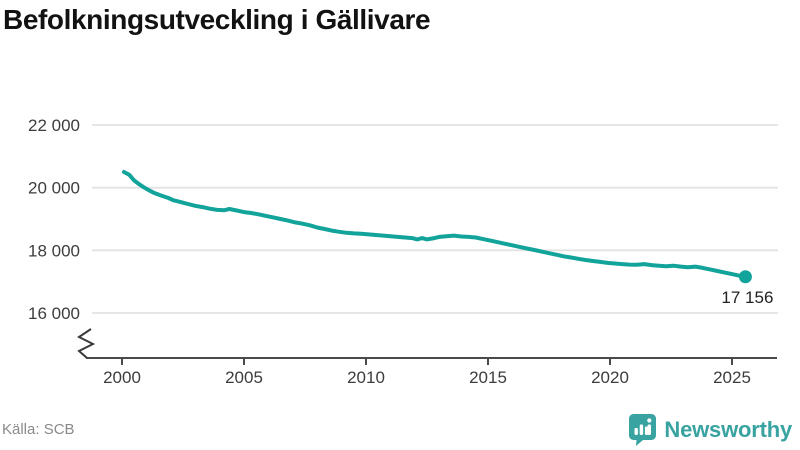  Describe the element at coordinates (610, 377) in the screenshot. I see `x-tick-label-2020: 2020` at that location.